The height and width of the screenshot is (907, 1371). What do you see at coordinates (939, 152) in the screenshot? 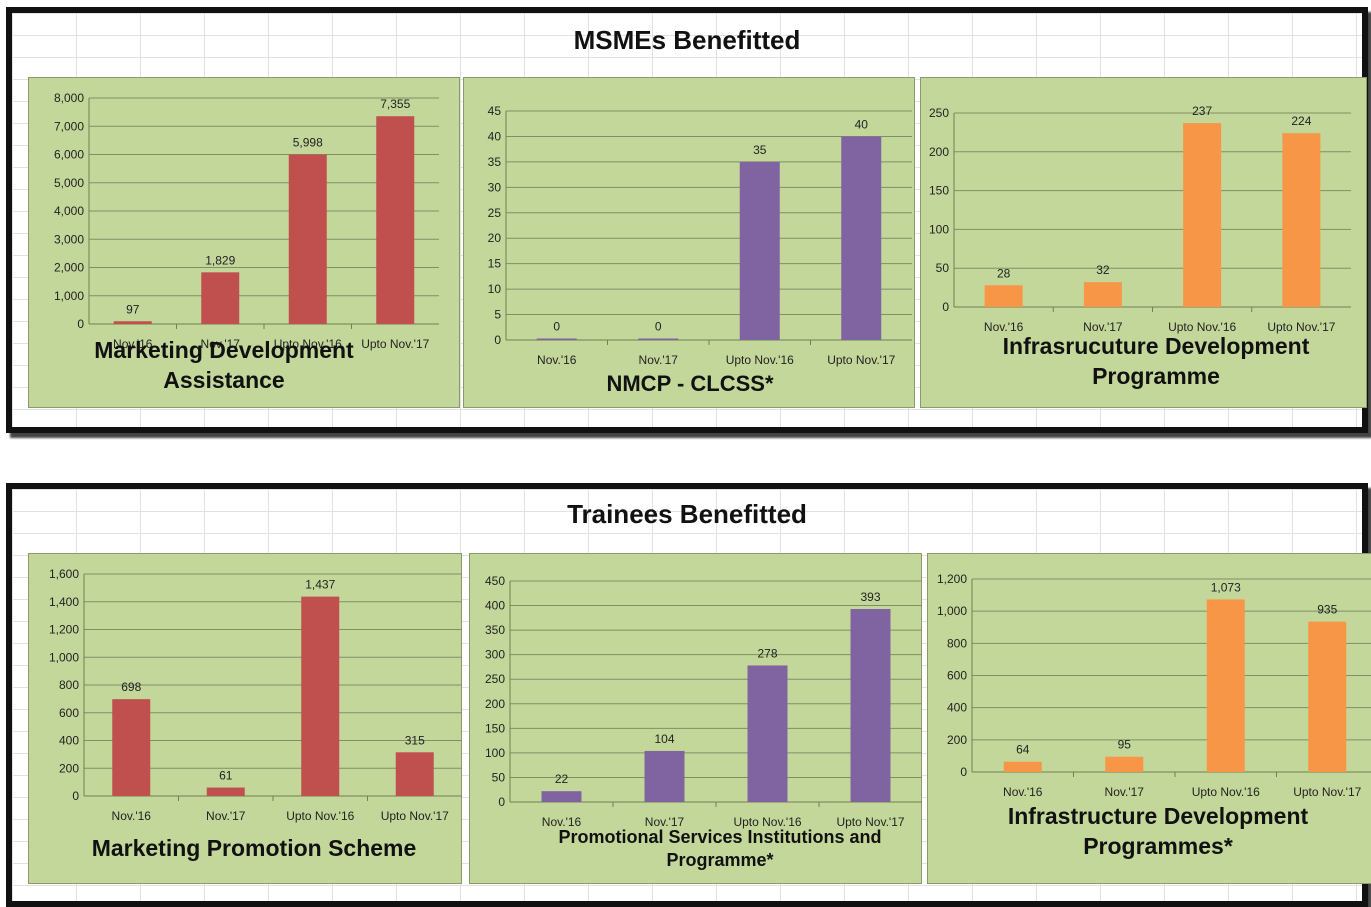
I see `y-tick-label: 200` at bounding box center [939, 152].